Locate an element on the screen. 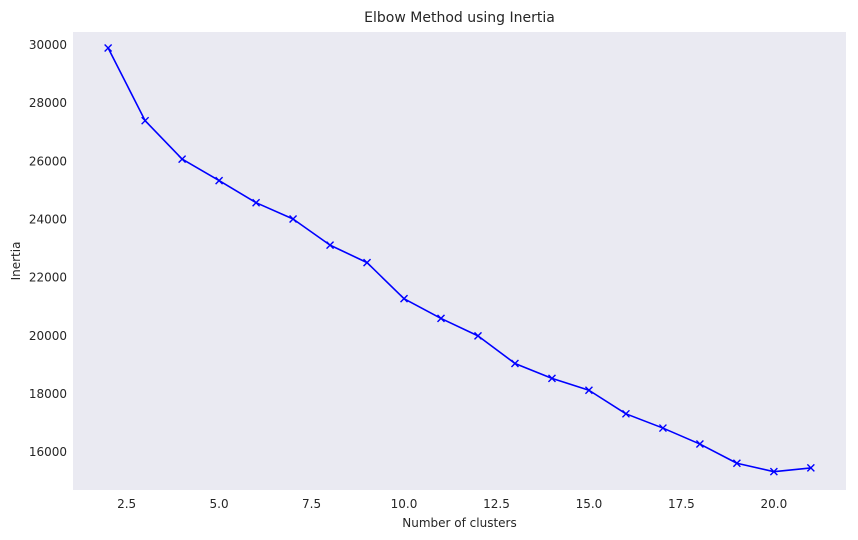 This screenshot has width=858, height=540. y-tick-label: 30000 is located at coordinates (48, 45).